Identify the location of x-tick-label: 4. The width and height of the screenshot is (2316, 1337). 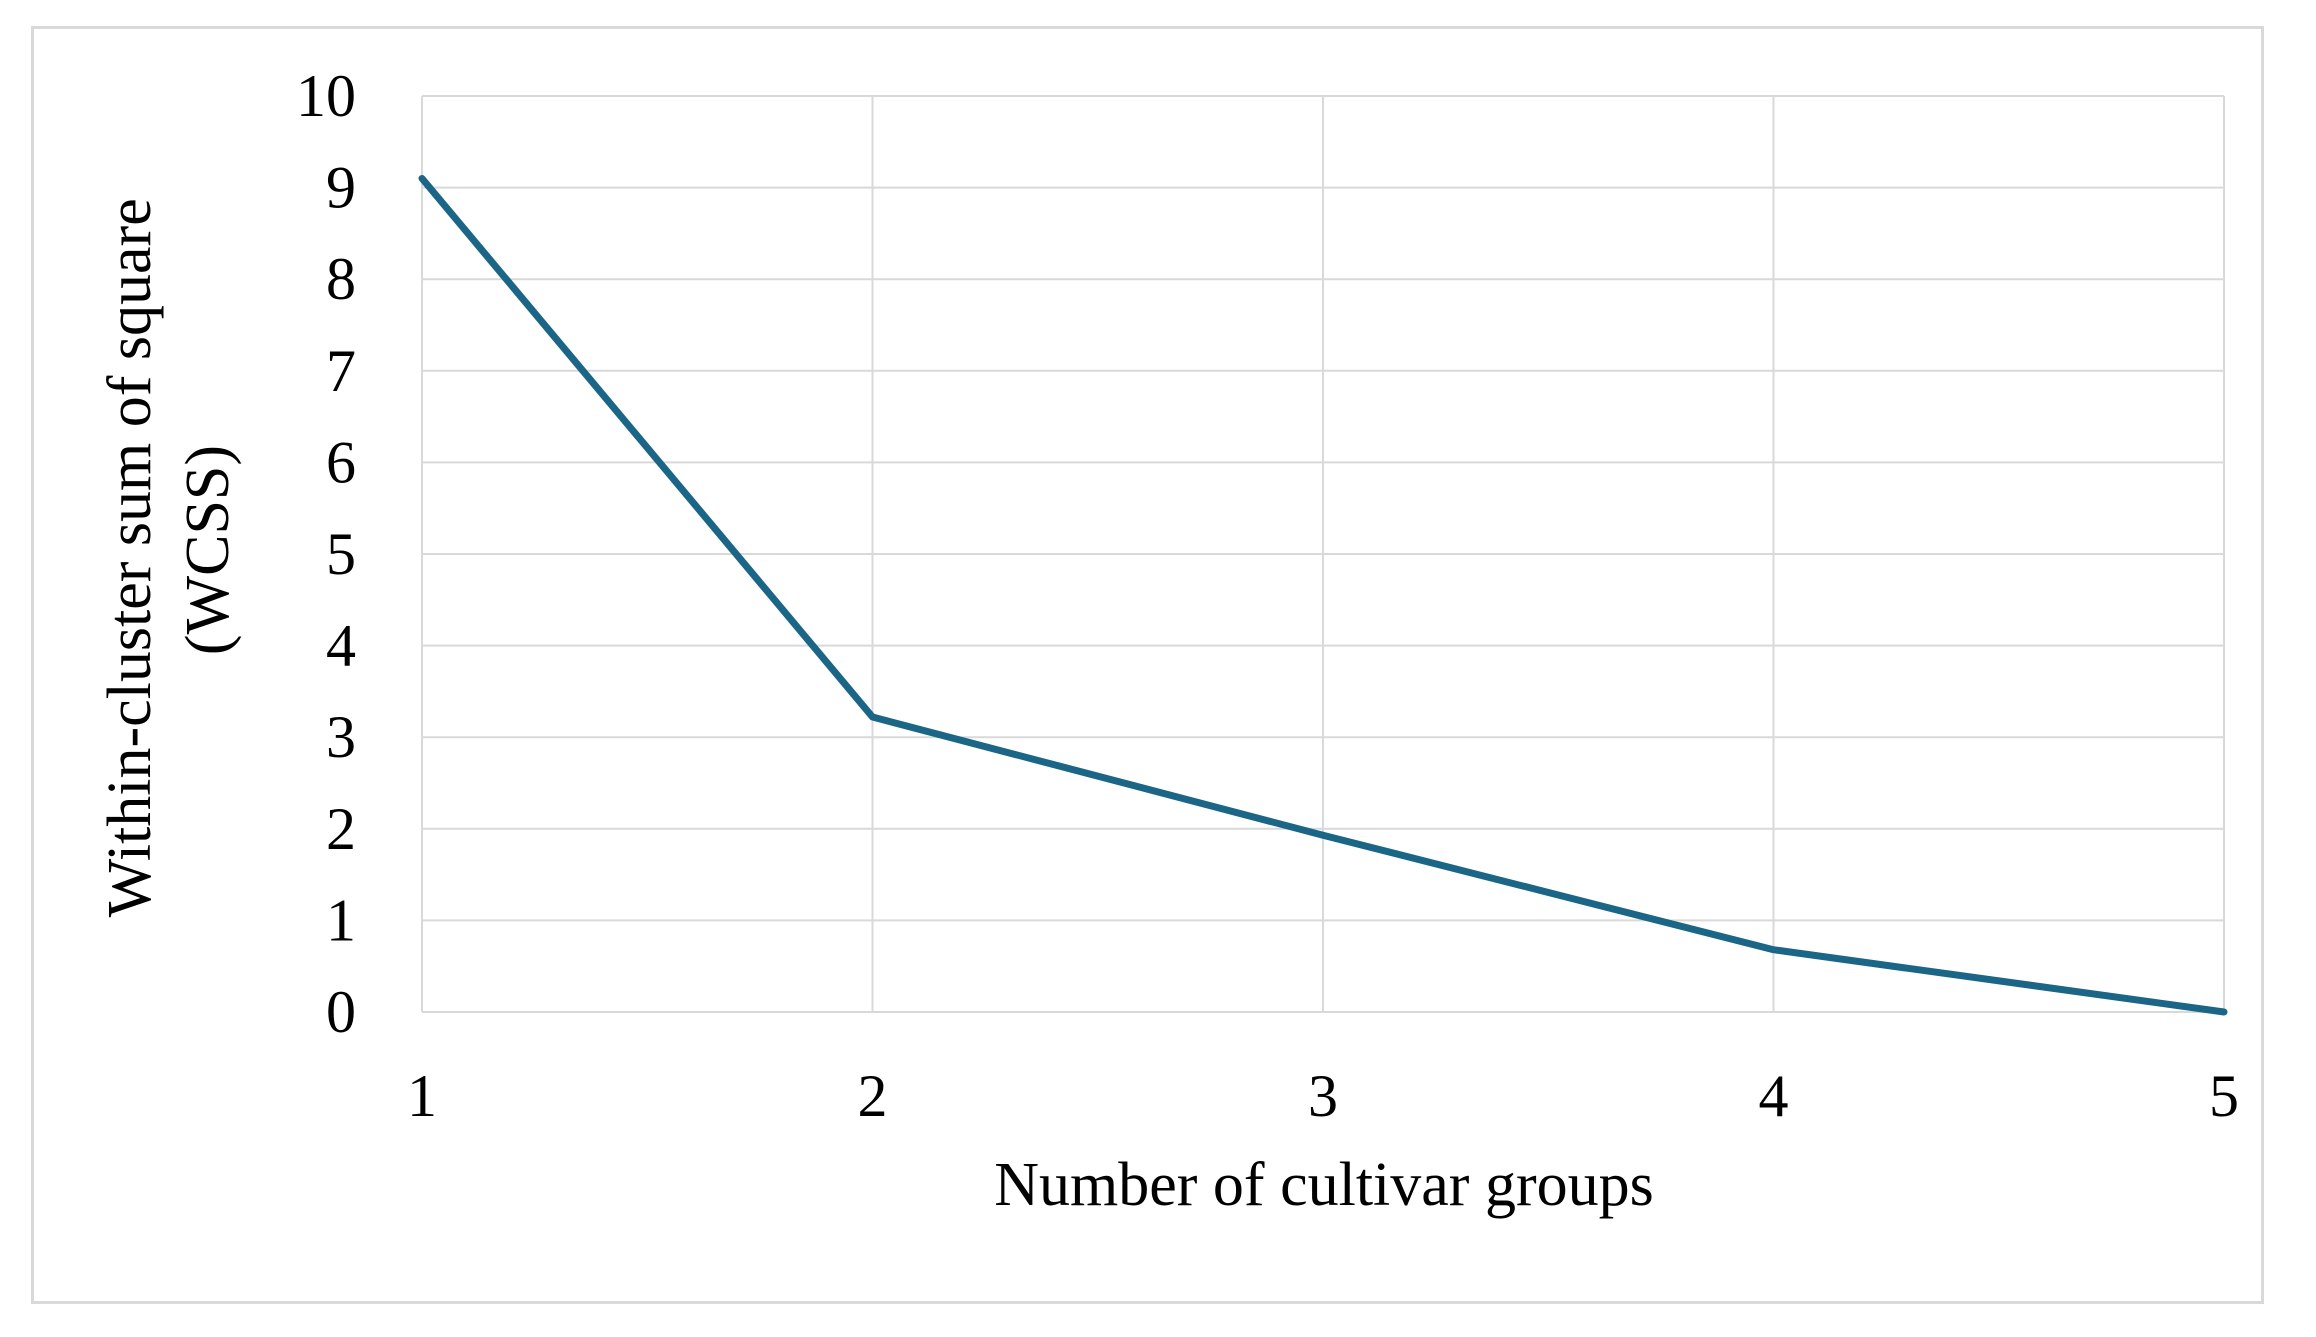
(1774, 1096).